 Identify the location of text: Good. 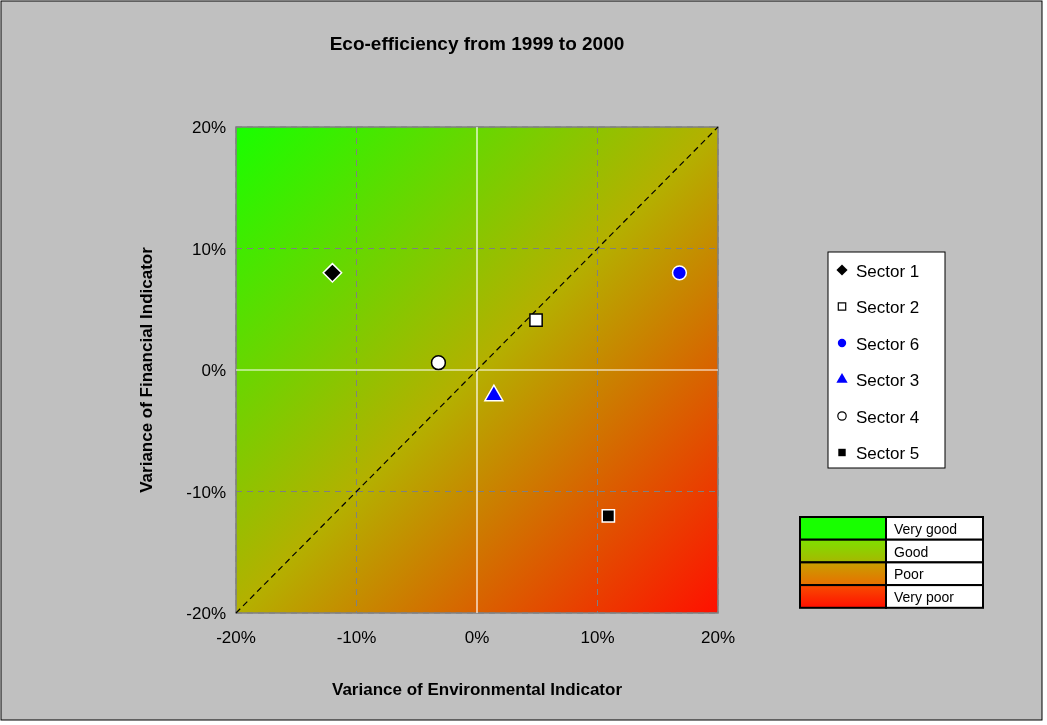
(911, 551).